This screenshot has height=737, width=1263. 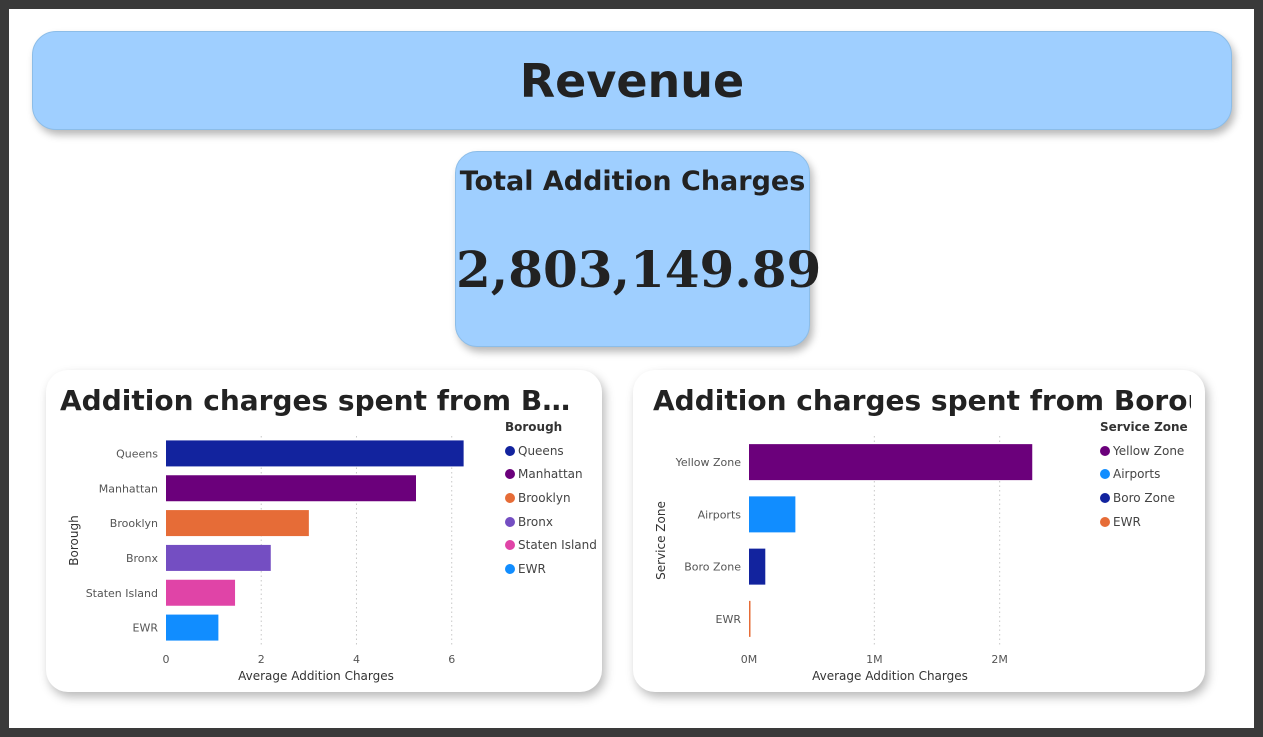 I want to click on legend-item: Boro Zone, so click(x=1144, y=498).